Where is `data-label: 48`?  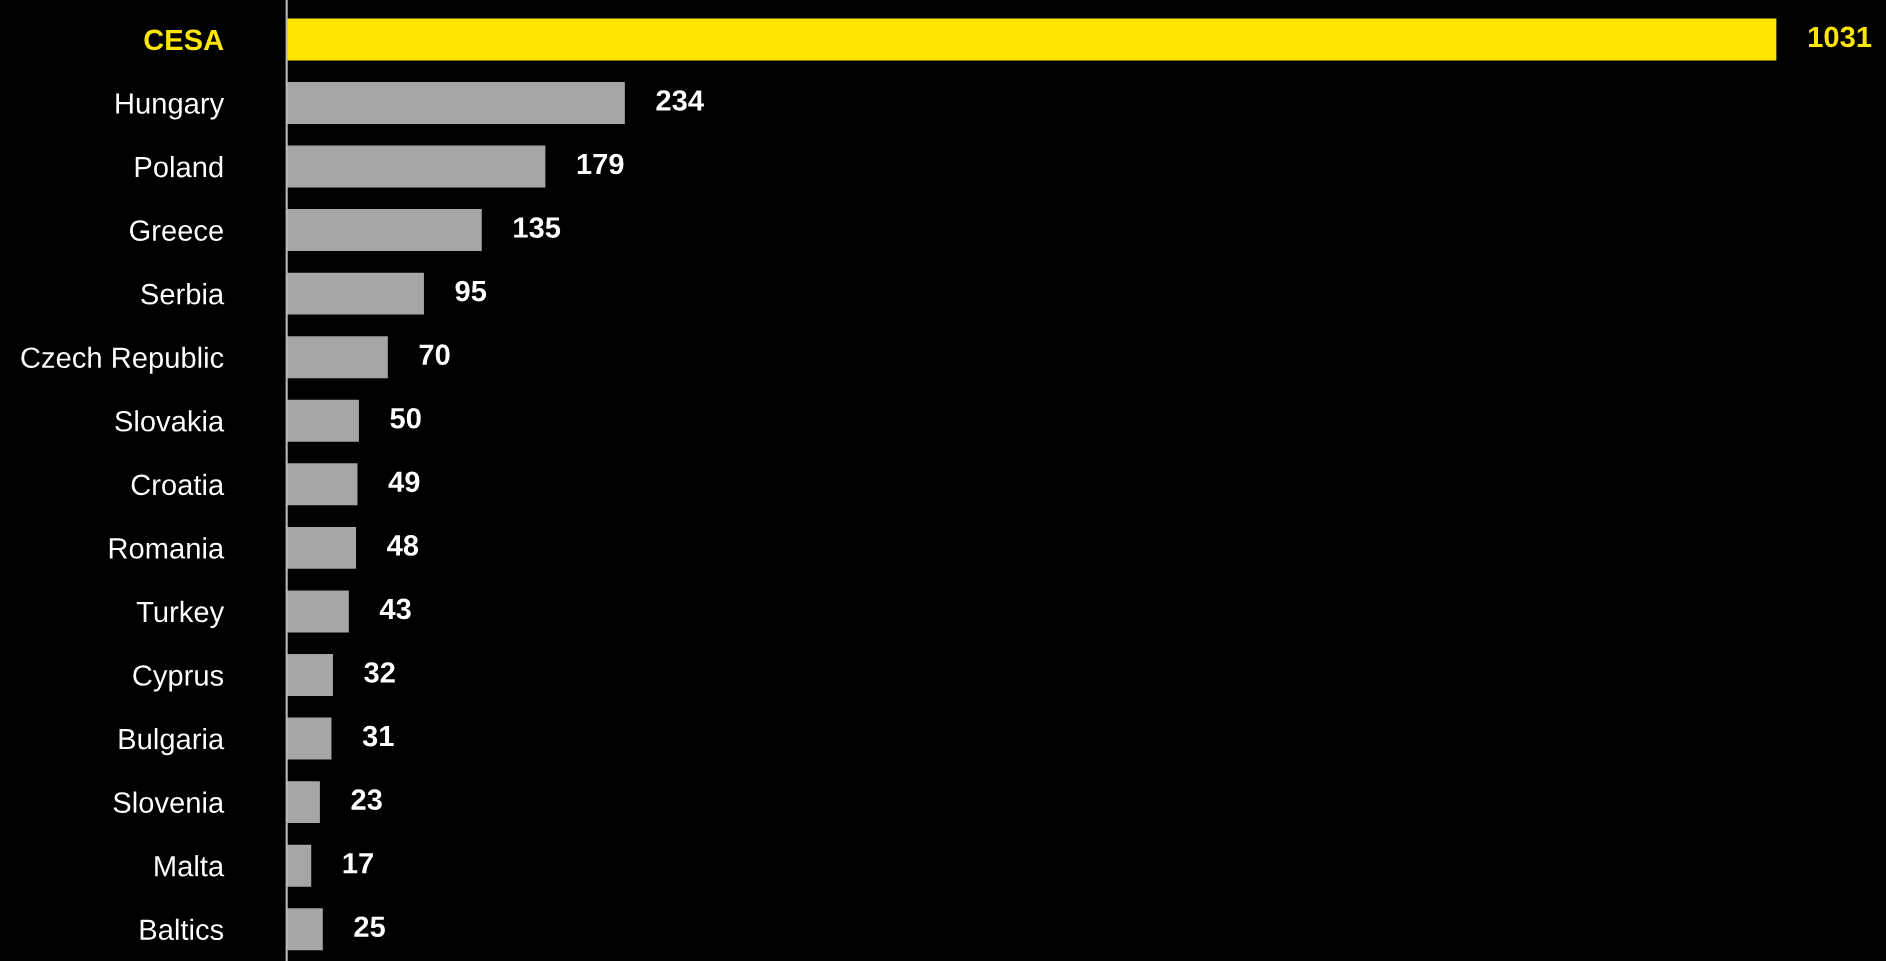
data-label: 48 is located at coordinates (403, 545).